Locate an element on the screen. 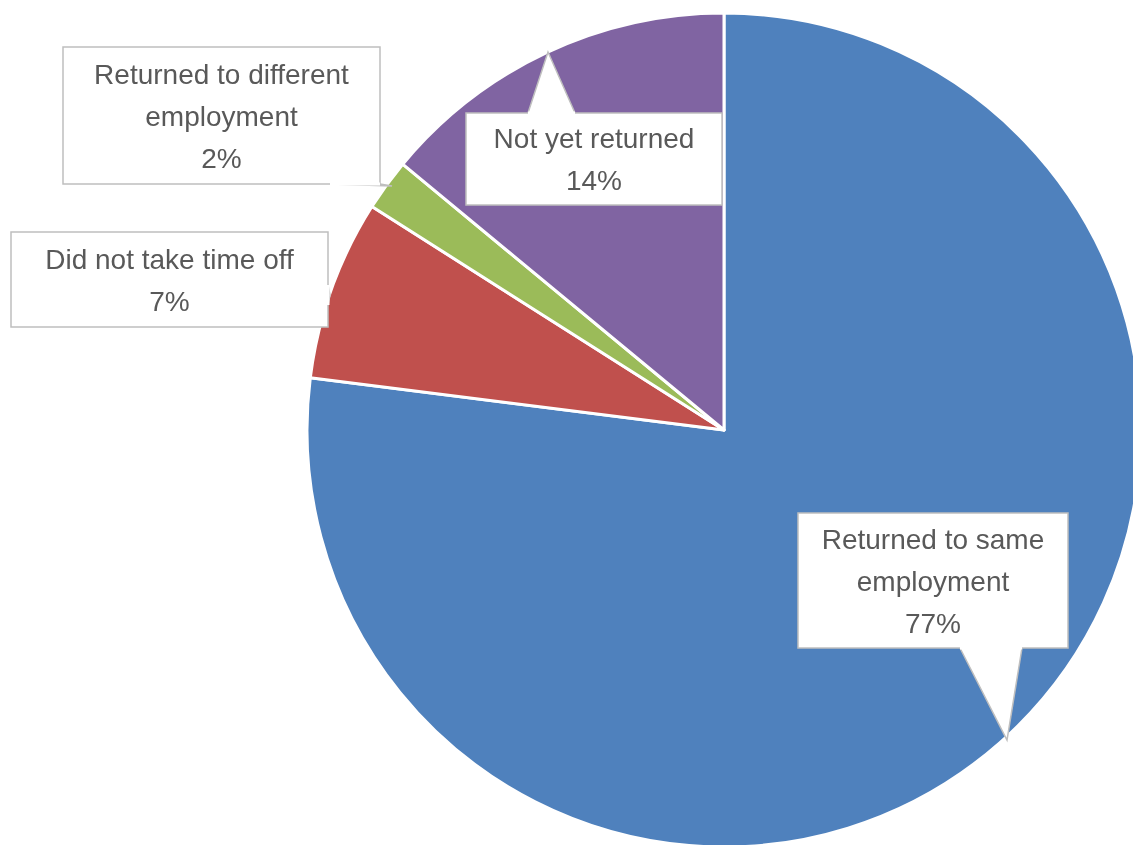 The height and width of the screenshot is (845, 1133). slice-label: Returned to same employment is located at coordinates (933, 560).